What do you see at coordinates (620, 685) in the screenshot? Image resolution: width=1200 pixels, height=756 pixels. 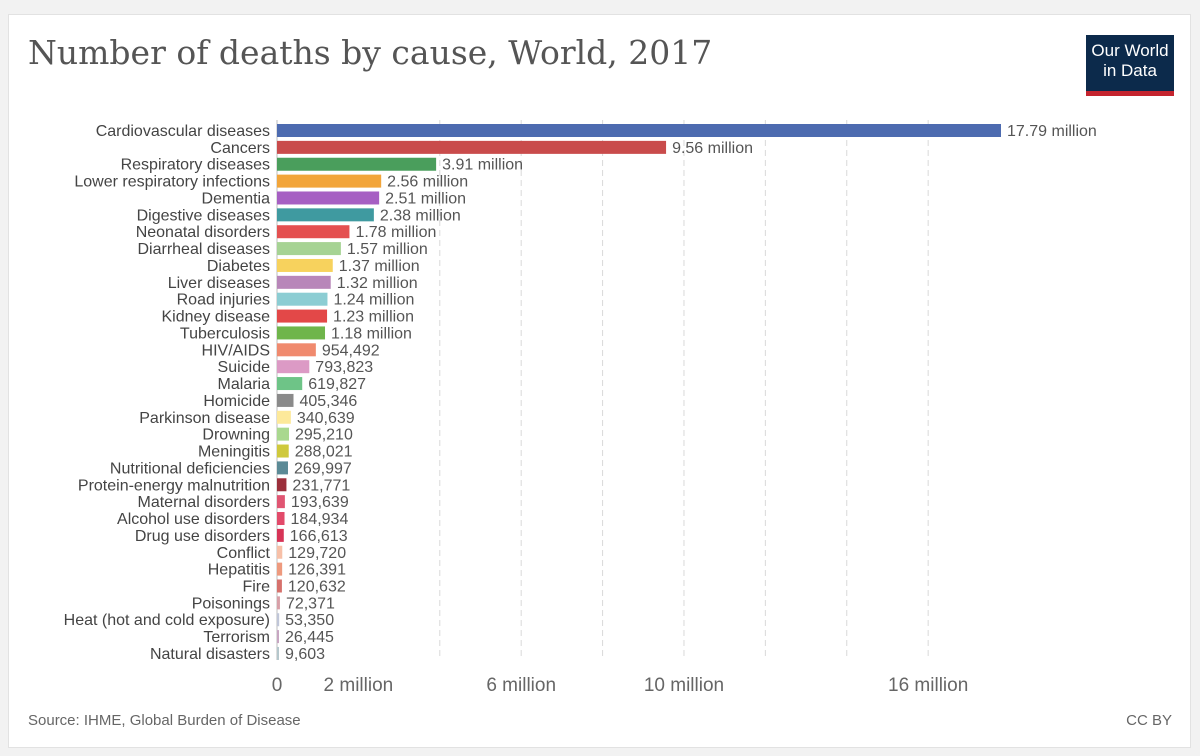 I see `x-axis-ticks: 0 2 million 6 million 10 million 16 million` at bounding box center [620, 685].